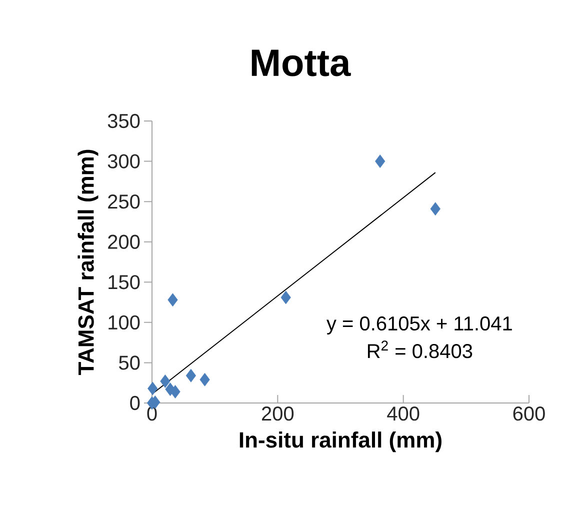 The width and height of the screenshot is (578, 528). Describe the element at coordinates (124, 282) in the screenshot. I see `y-tick-label: 150` at that location.